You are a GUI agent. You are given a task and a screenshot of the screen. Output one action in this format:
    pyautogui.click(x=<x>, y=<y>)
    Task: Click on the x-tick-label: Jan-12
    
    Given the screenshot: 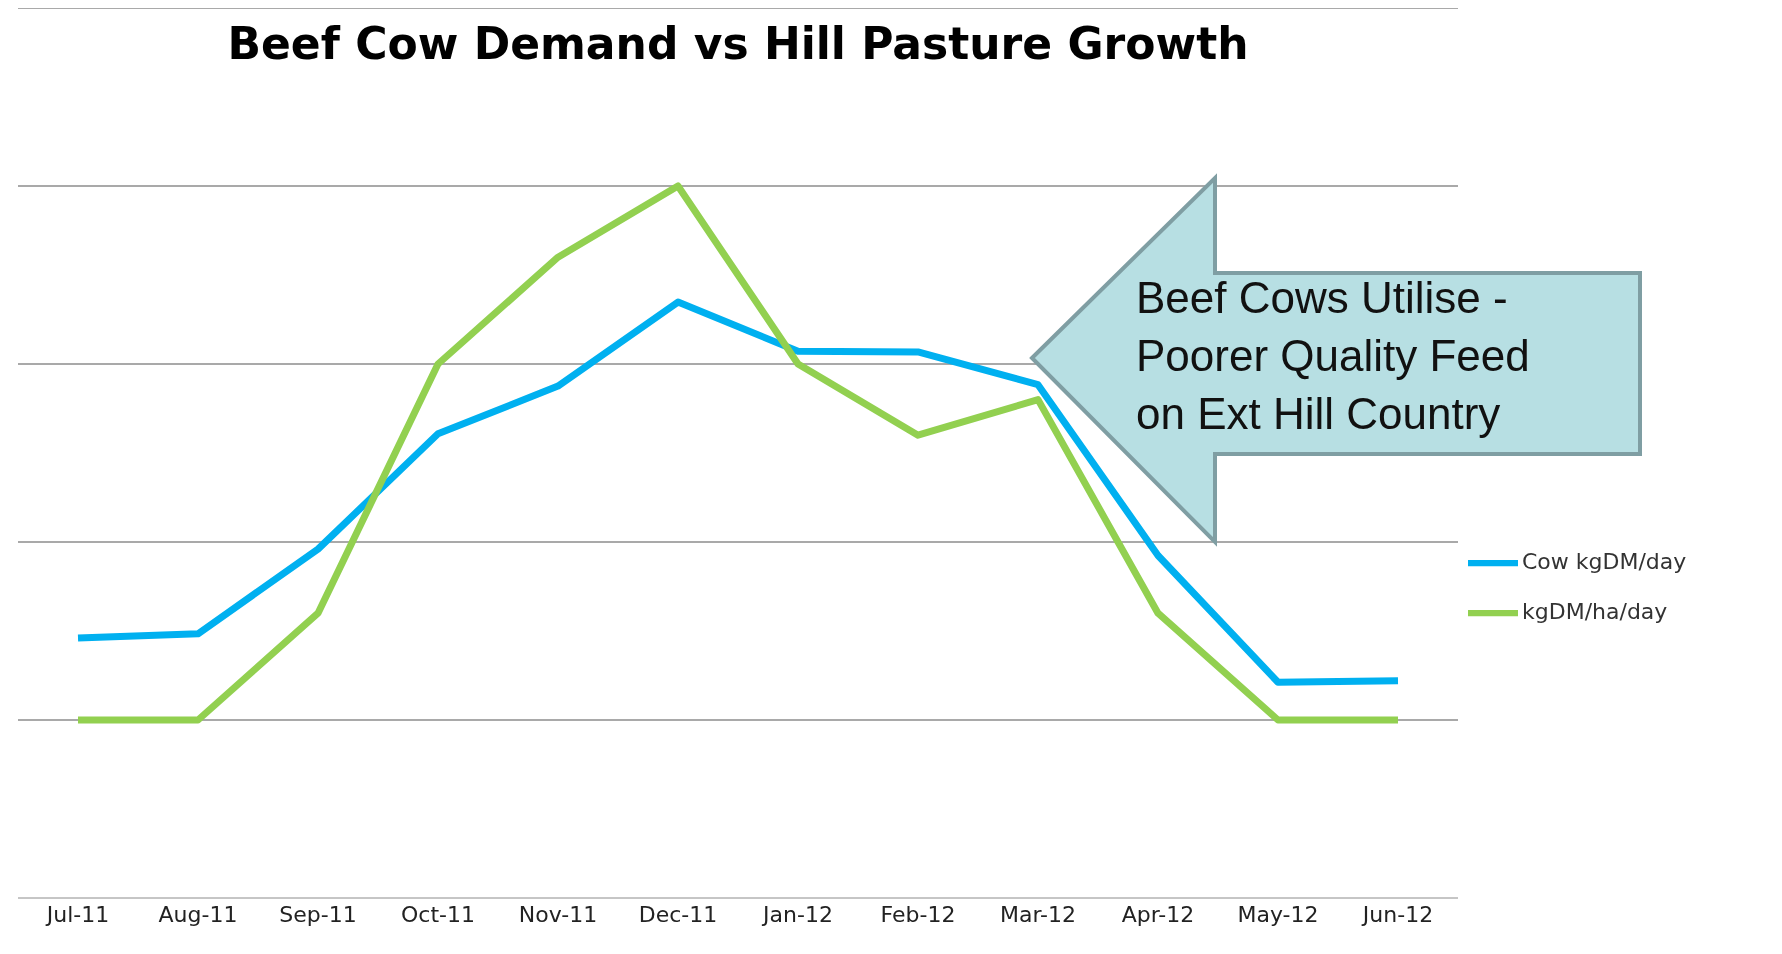 What is the action you would take?
    pyautogui.click(x=797, y=914)
    